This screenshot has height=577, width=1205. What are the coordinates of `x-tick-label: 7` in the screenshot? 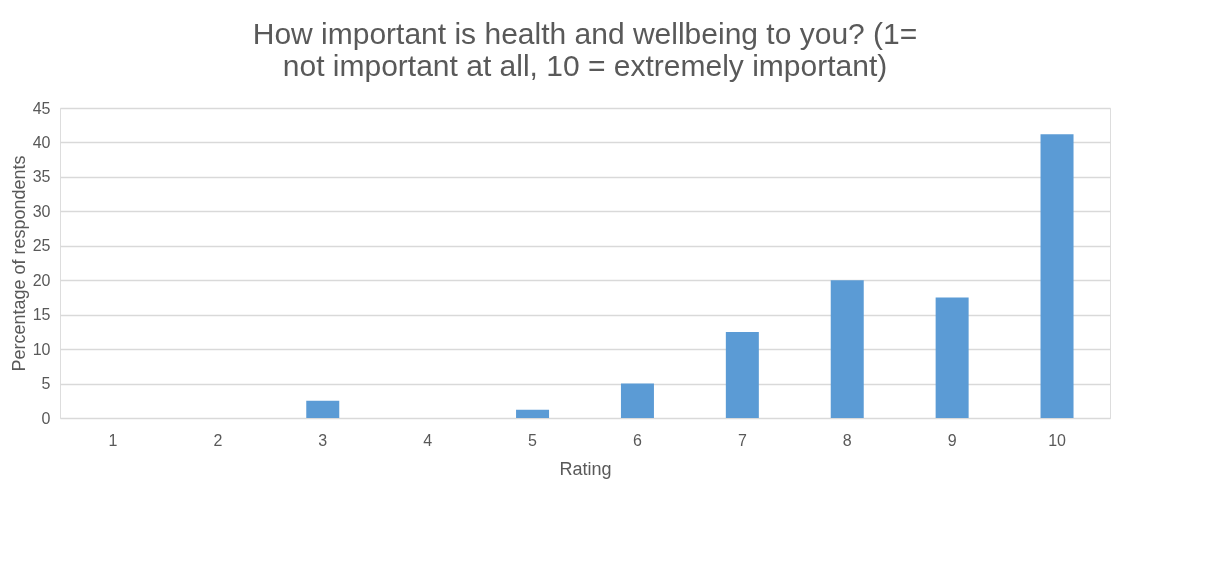 It's located at (742, 440).